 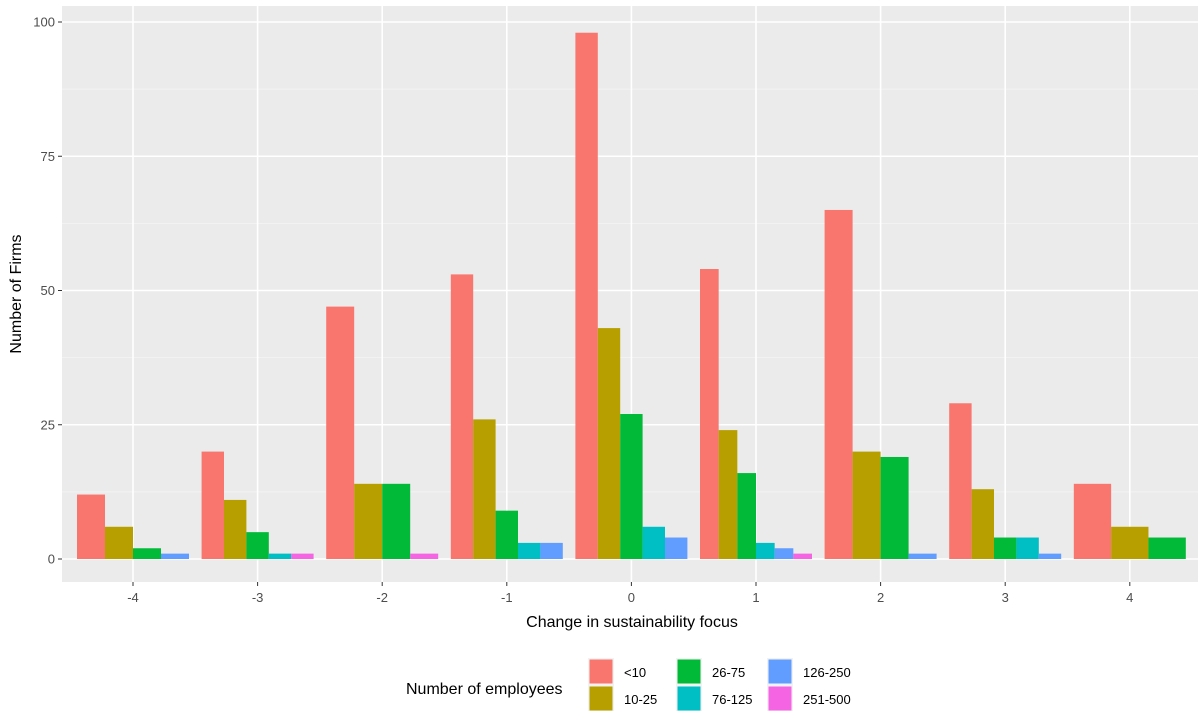 What do you see at coordinates (484, 689) in the screenshot?
I see `legend-title: Number of employees` at bounding box center [484, 689].